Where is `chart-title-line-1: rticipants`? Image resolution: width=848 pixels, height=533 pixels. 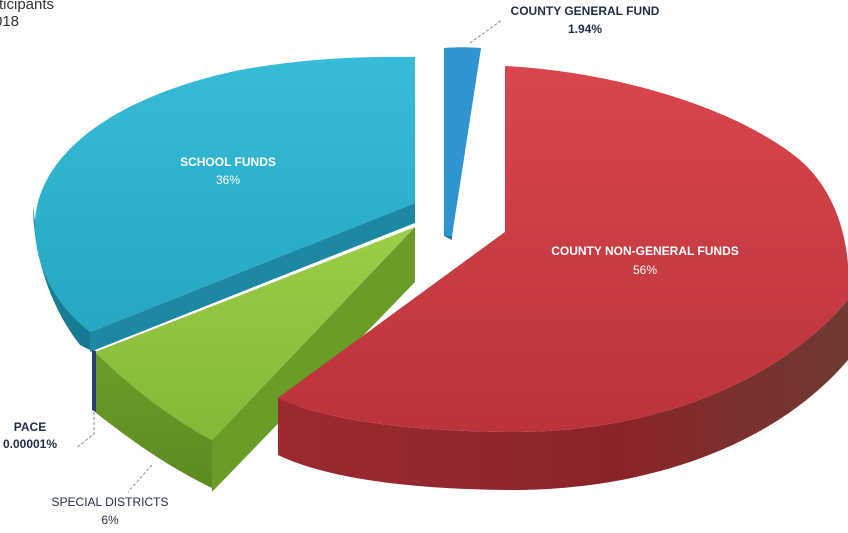
chart-title-line-1: rticipants is located at coordinates (27, 6).